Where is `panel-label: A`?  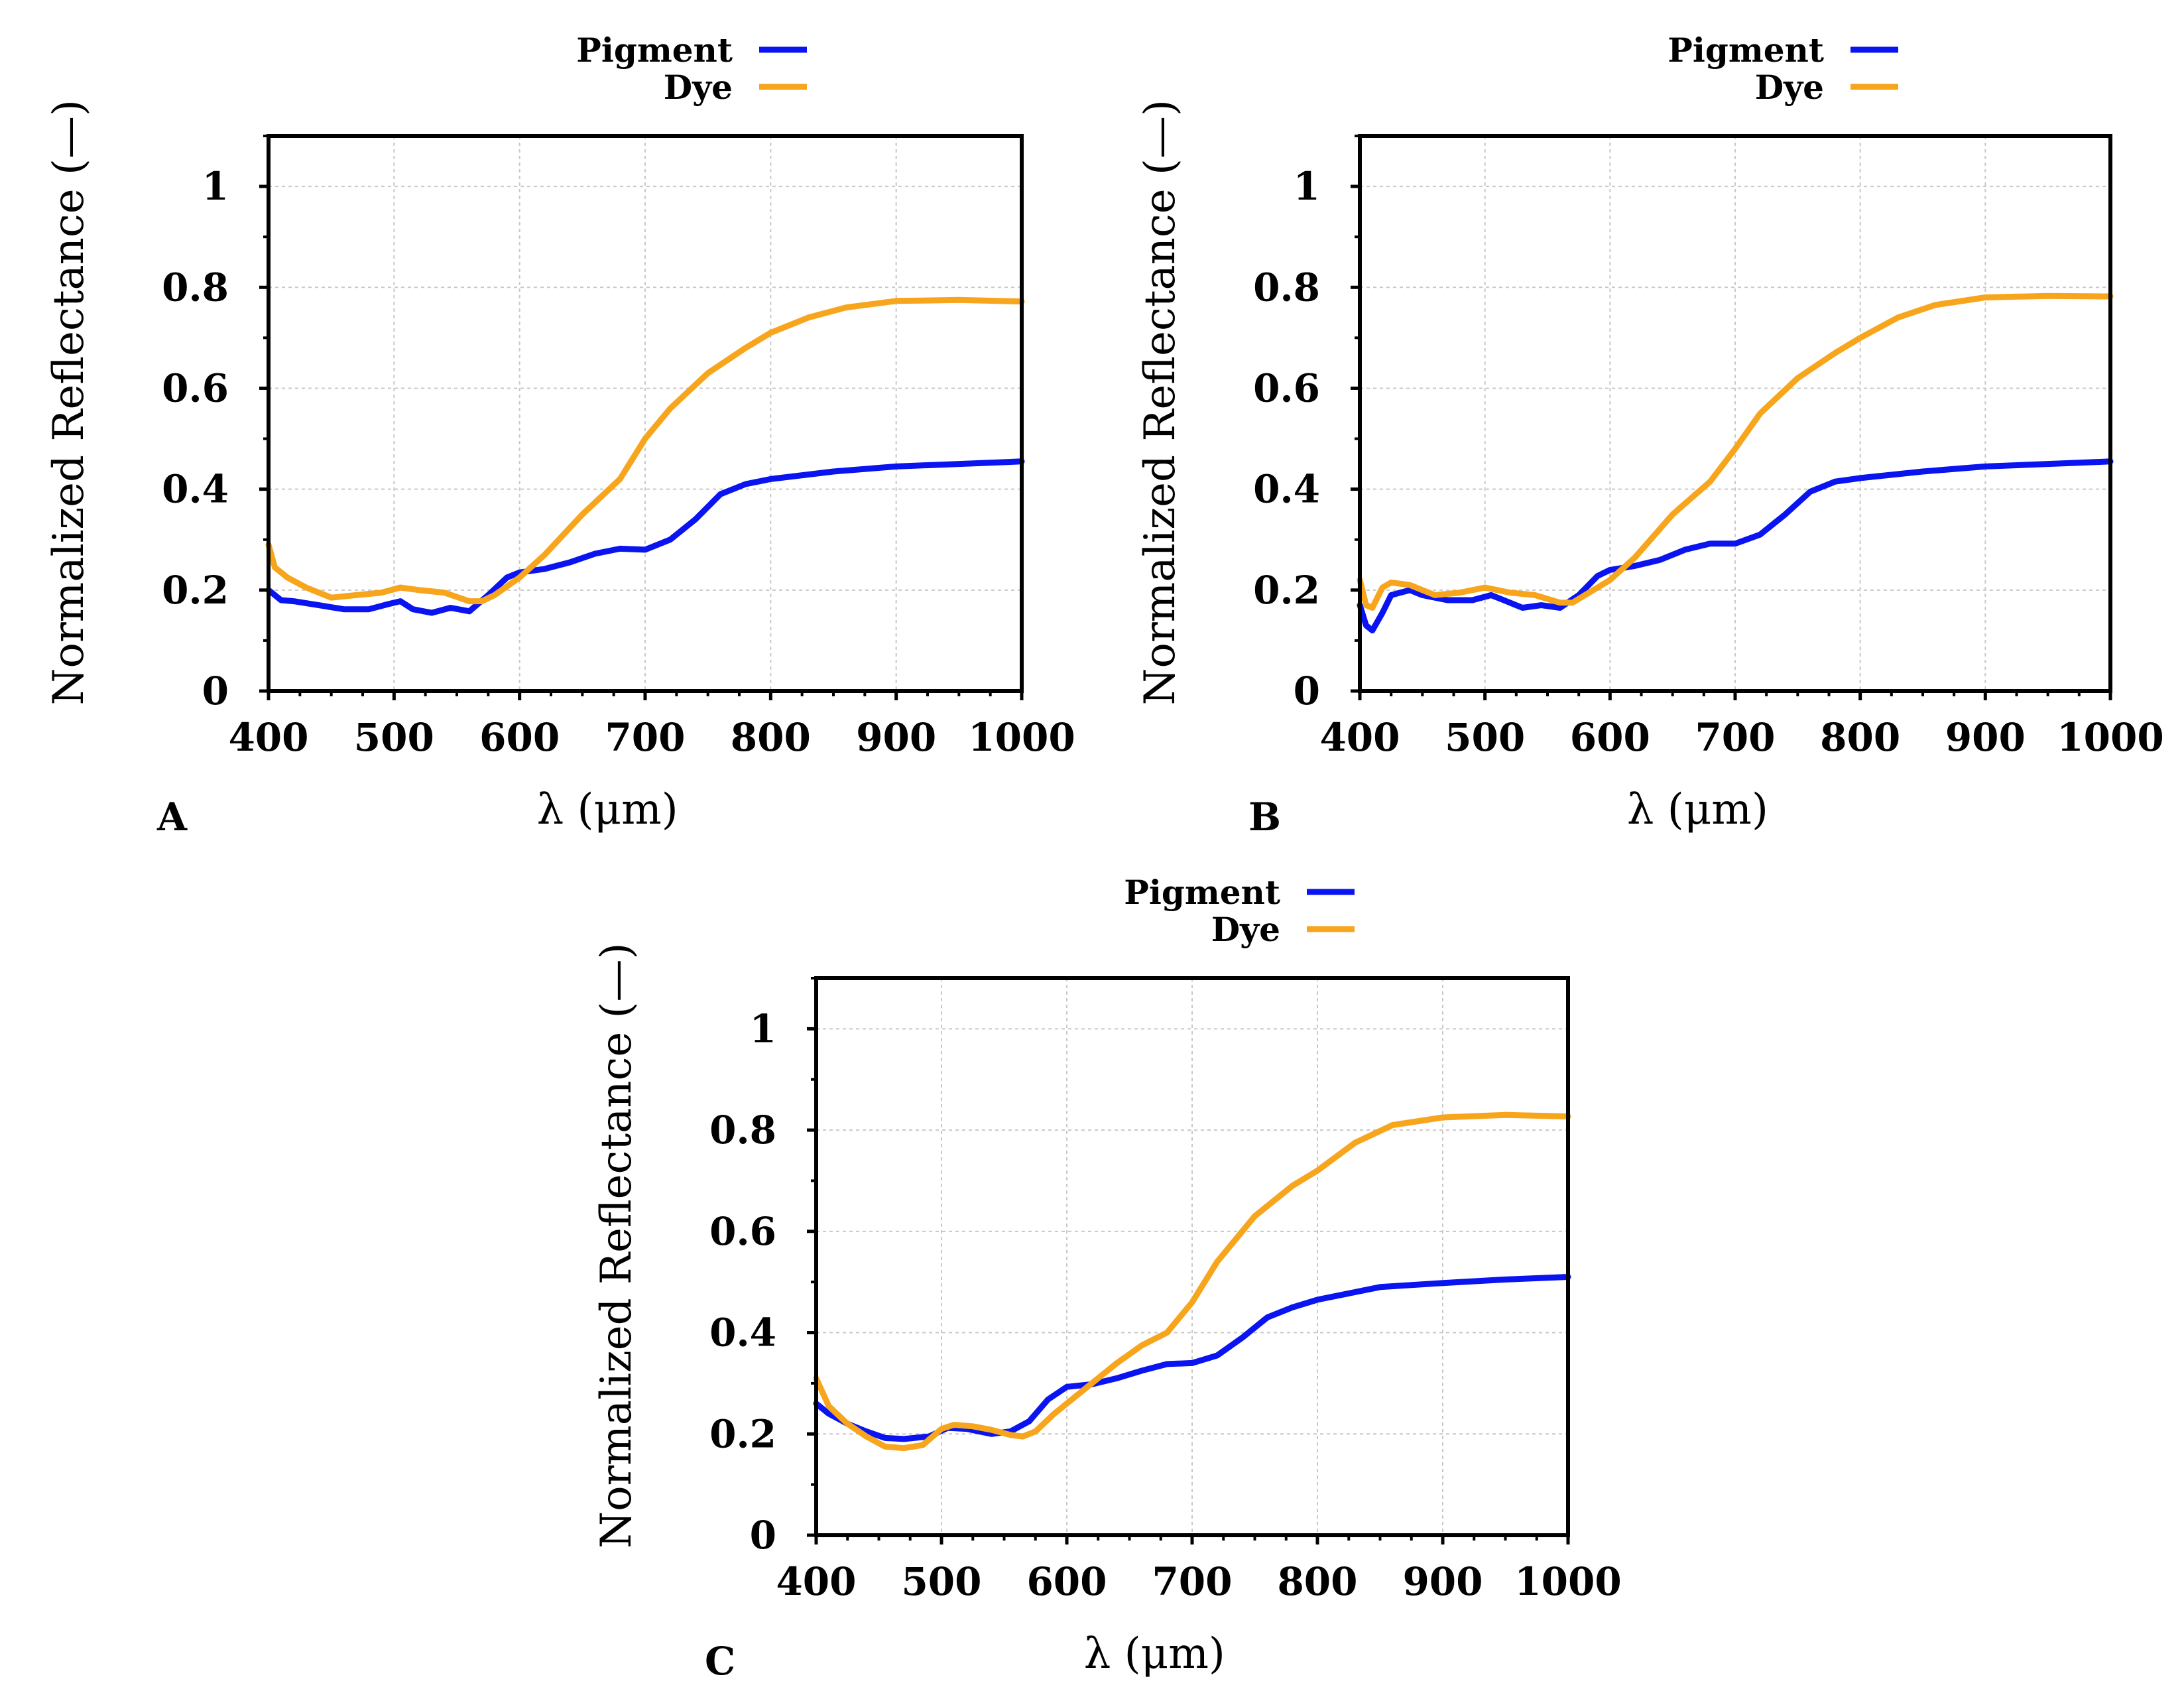
panel-label: A is located at coordinates (172, 817).